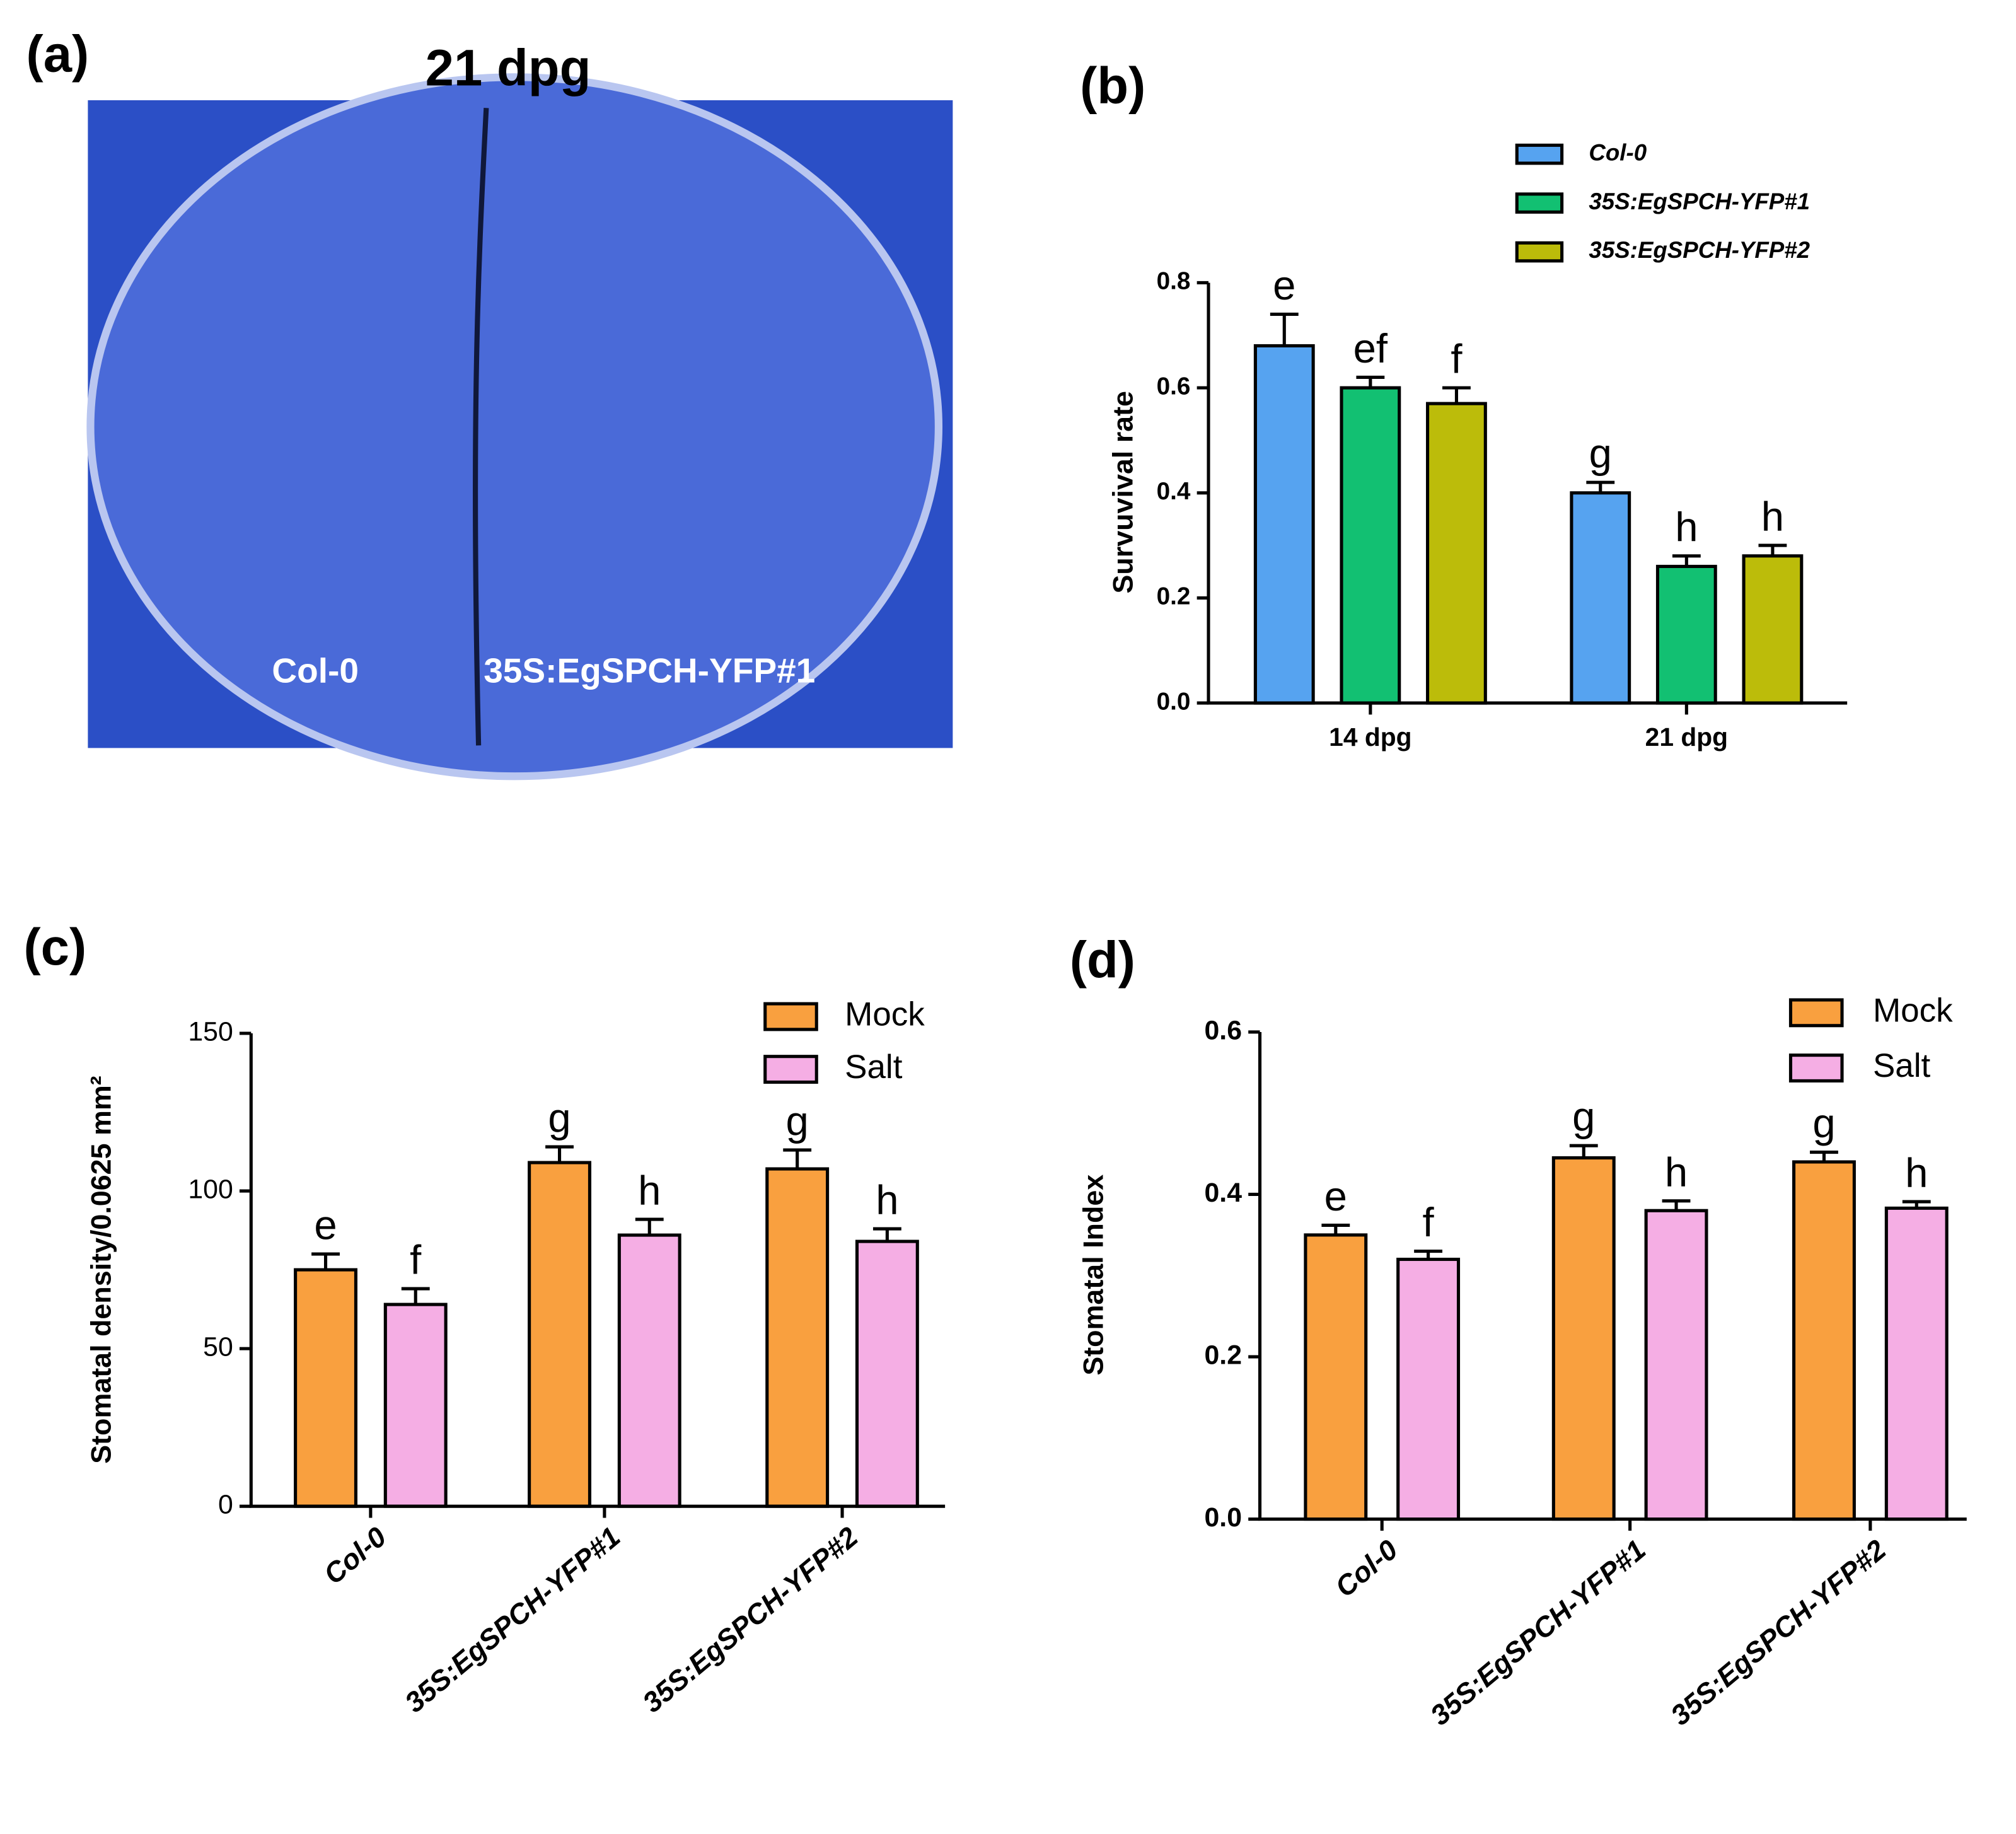 The width and height of the screenshot is (2016, 1834). I want to click on panel-label: (c), so click(54, 947).